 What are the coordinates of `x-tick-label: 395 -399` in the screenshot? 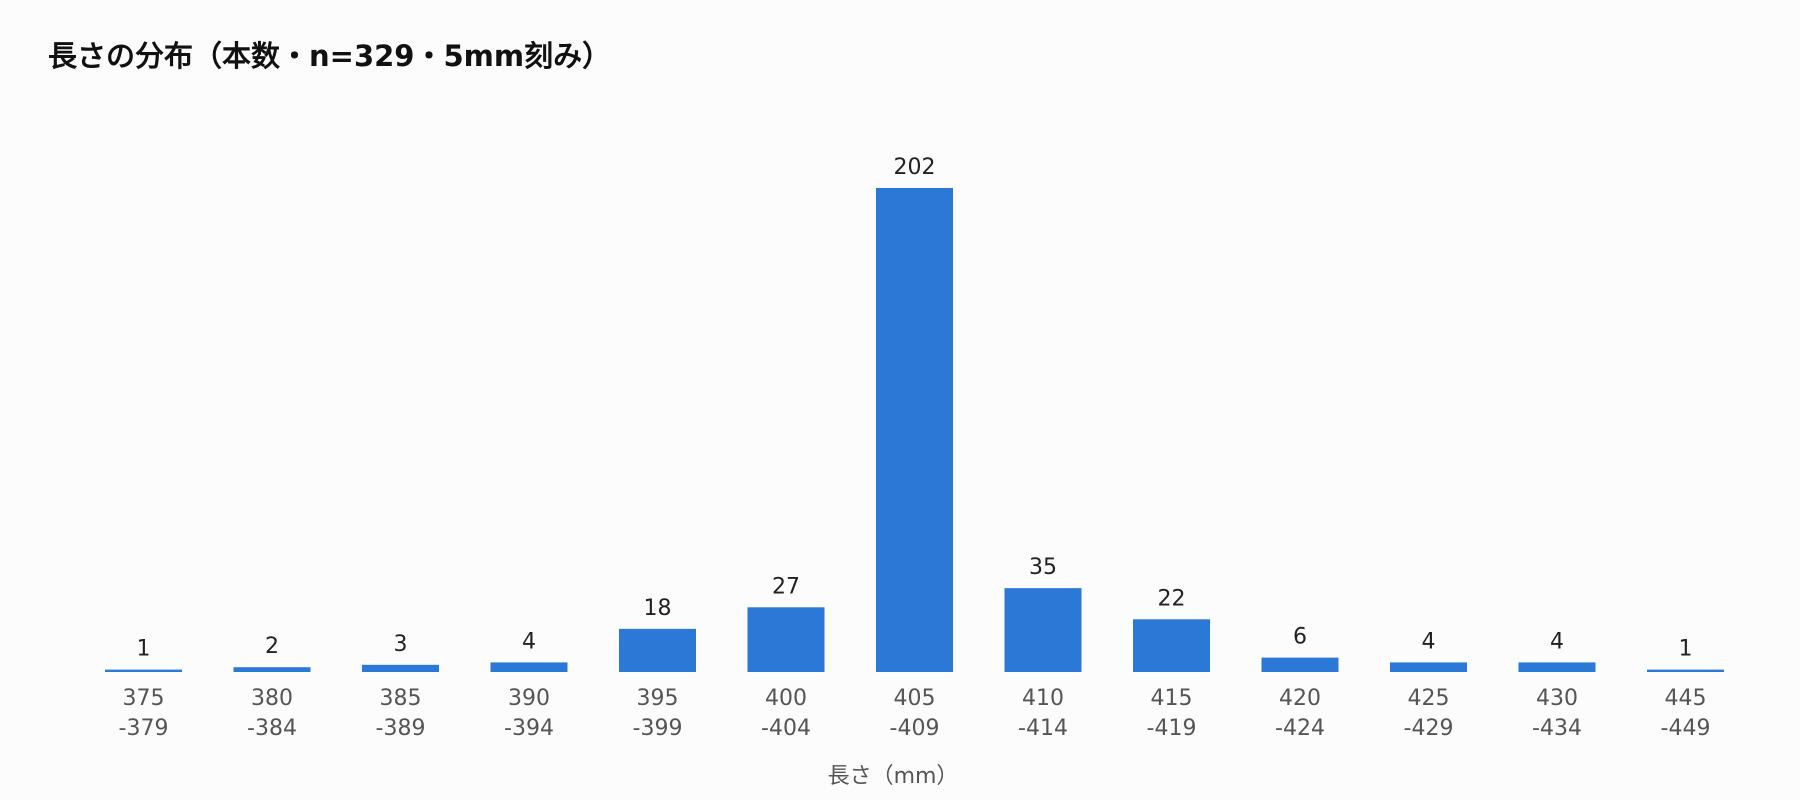 It's located at (658, 713).